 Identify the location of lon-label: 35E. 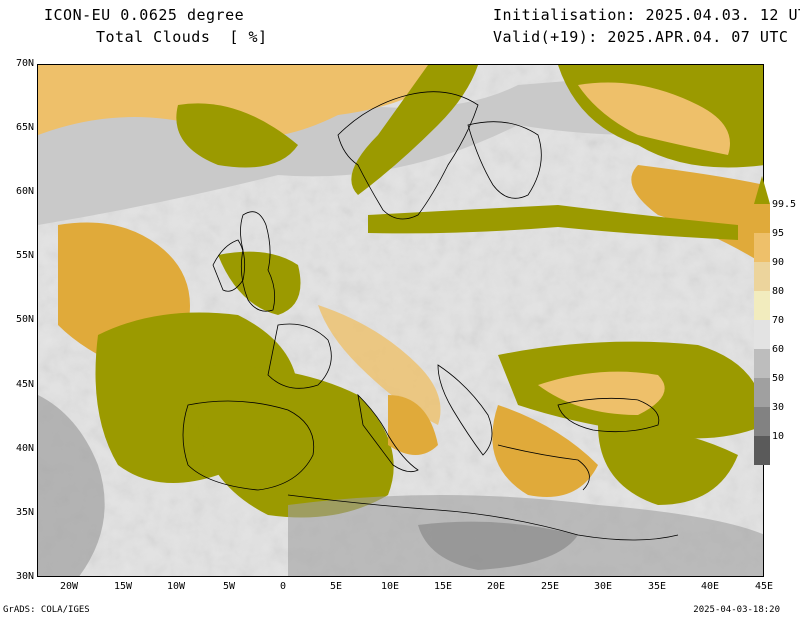
(657, 586).